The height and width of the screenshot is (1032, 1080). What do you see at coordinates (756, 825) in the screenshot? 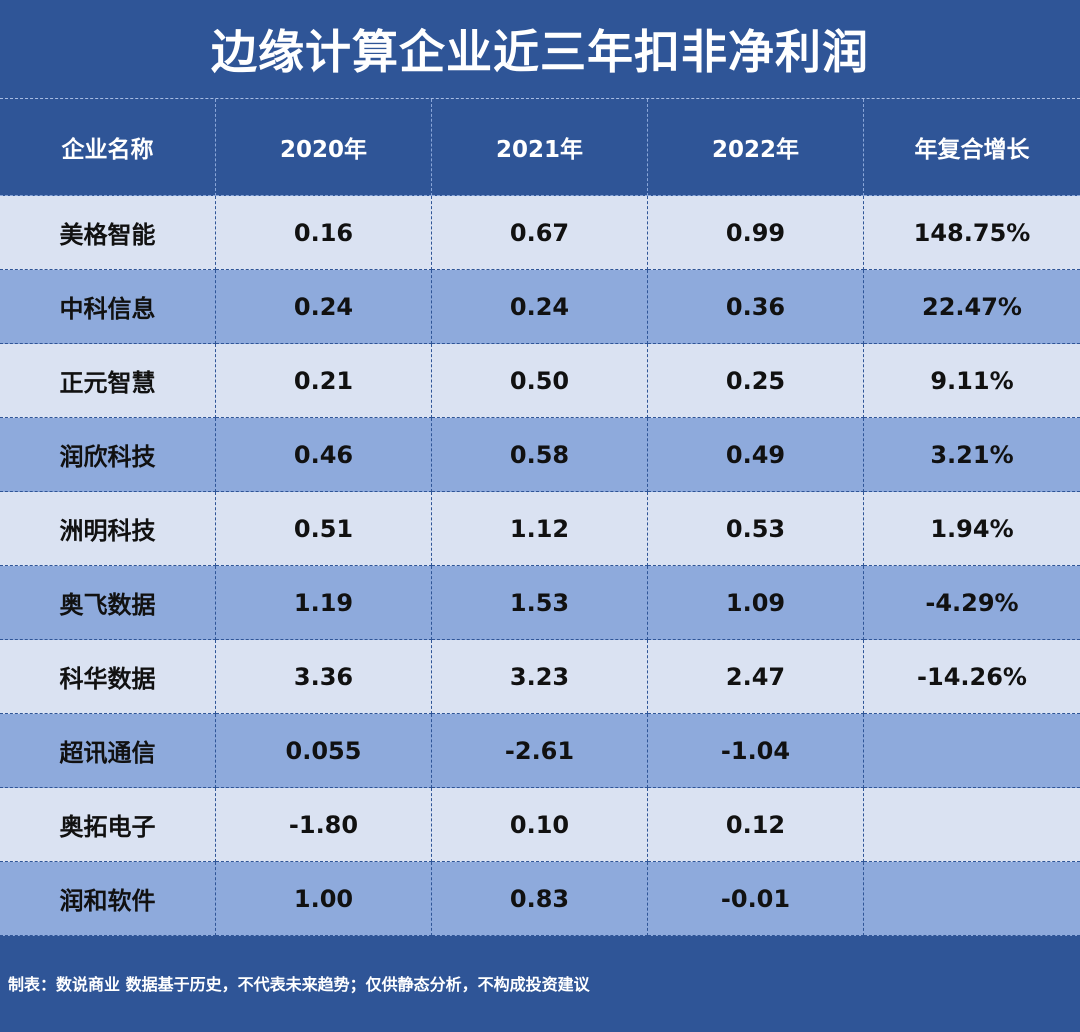
I see `cell-y2022: 0.12` at bounding box center [756, 825].